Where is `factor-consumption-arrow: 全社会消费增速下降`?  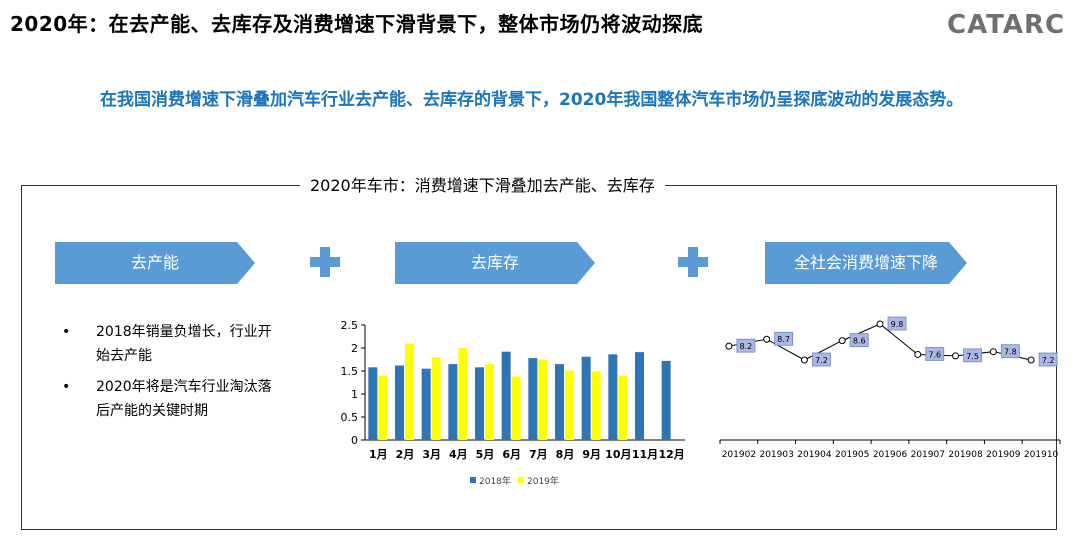
factor-consumption-arrow: 全社会消费增速下降 is located at coordinates (866, 263).